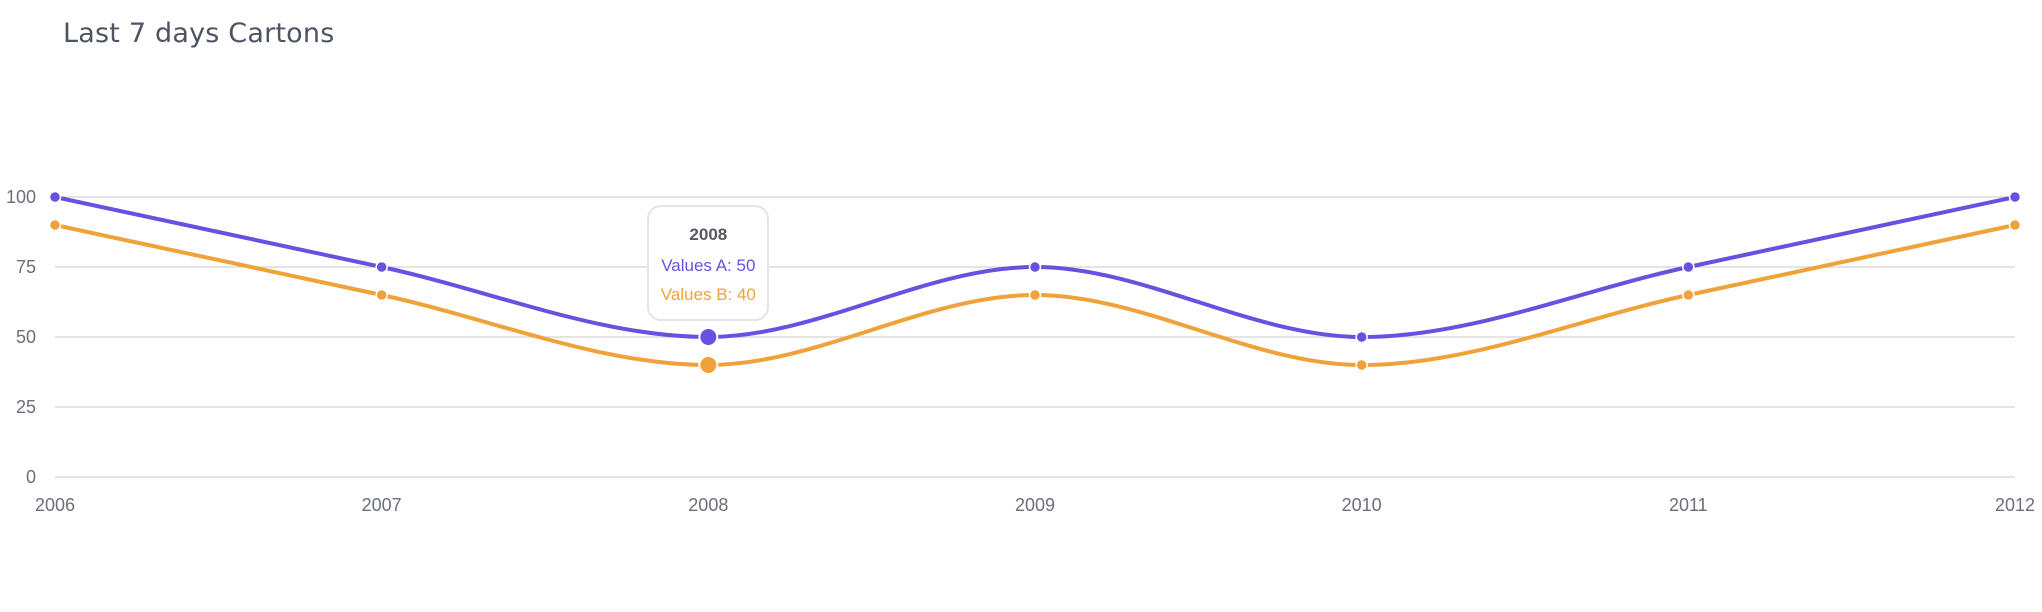 This screenshot has width=2042, height=612. I want to click on tooltip-title: 2008, so click(708, 234).